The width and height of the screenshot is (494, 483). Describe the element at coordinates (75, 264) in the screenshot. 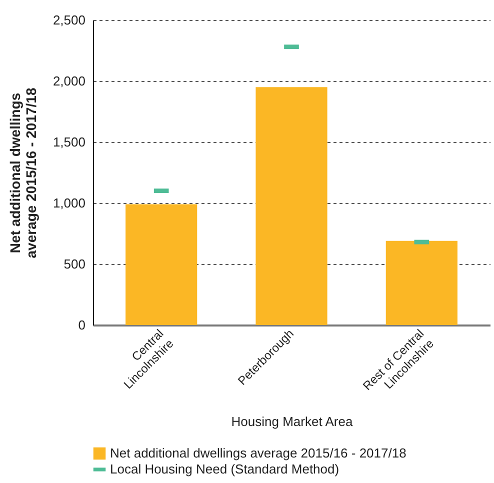

I see `y-tick-label: 500` at that location.